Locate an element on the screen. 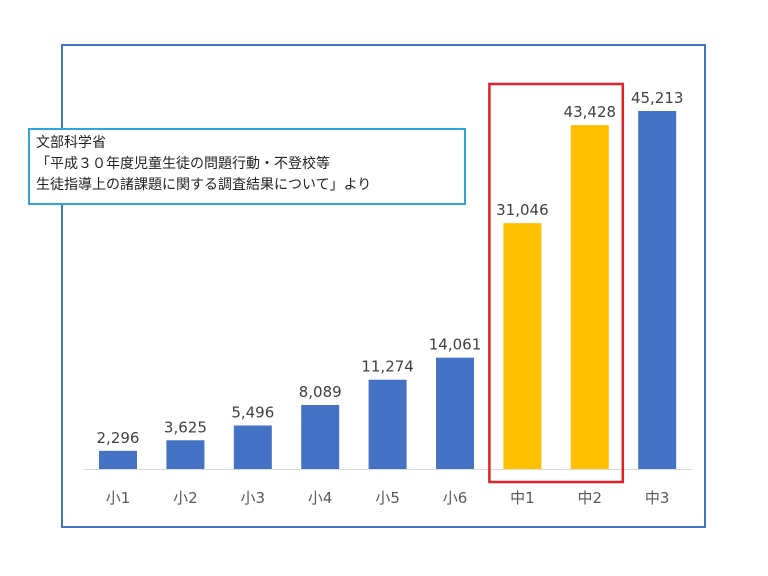  category-label-1: 小1 is located at coordinates (118, 498).